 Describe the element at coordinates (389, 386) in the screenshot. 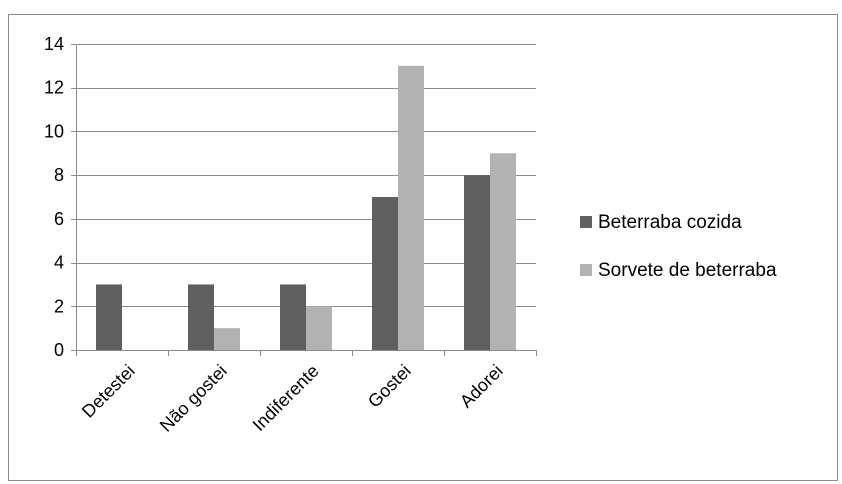

I see `x-tick-label: Gostei` at that location.